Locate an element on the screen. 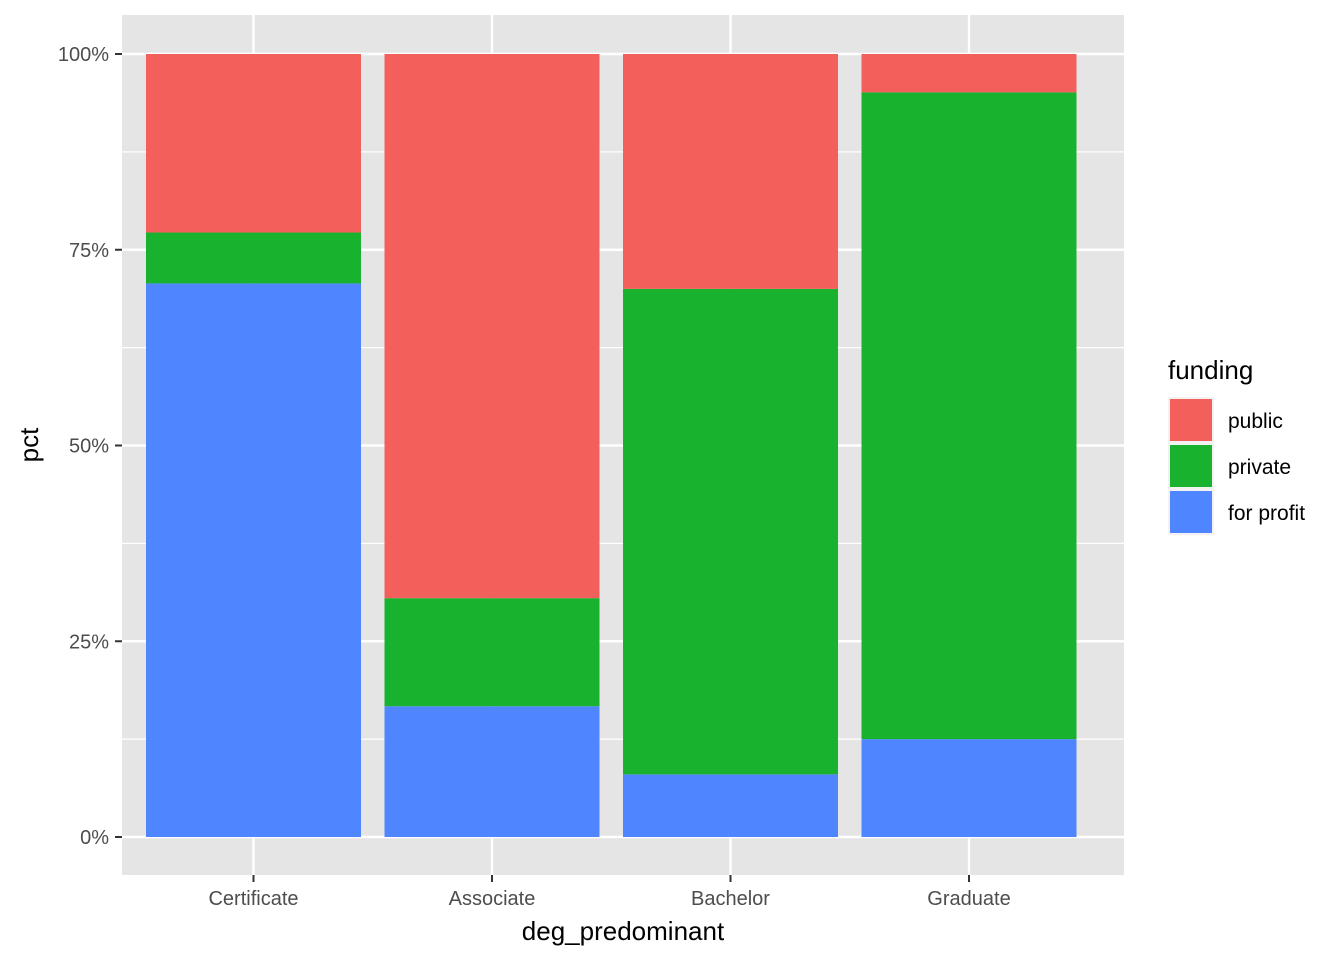  legend-title: funding is located at coordinates (1210, 370).